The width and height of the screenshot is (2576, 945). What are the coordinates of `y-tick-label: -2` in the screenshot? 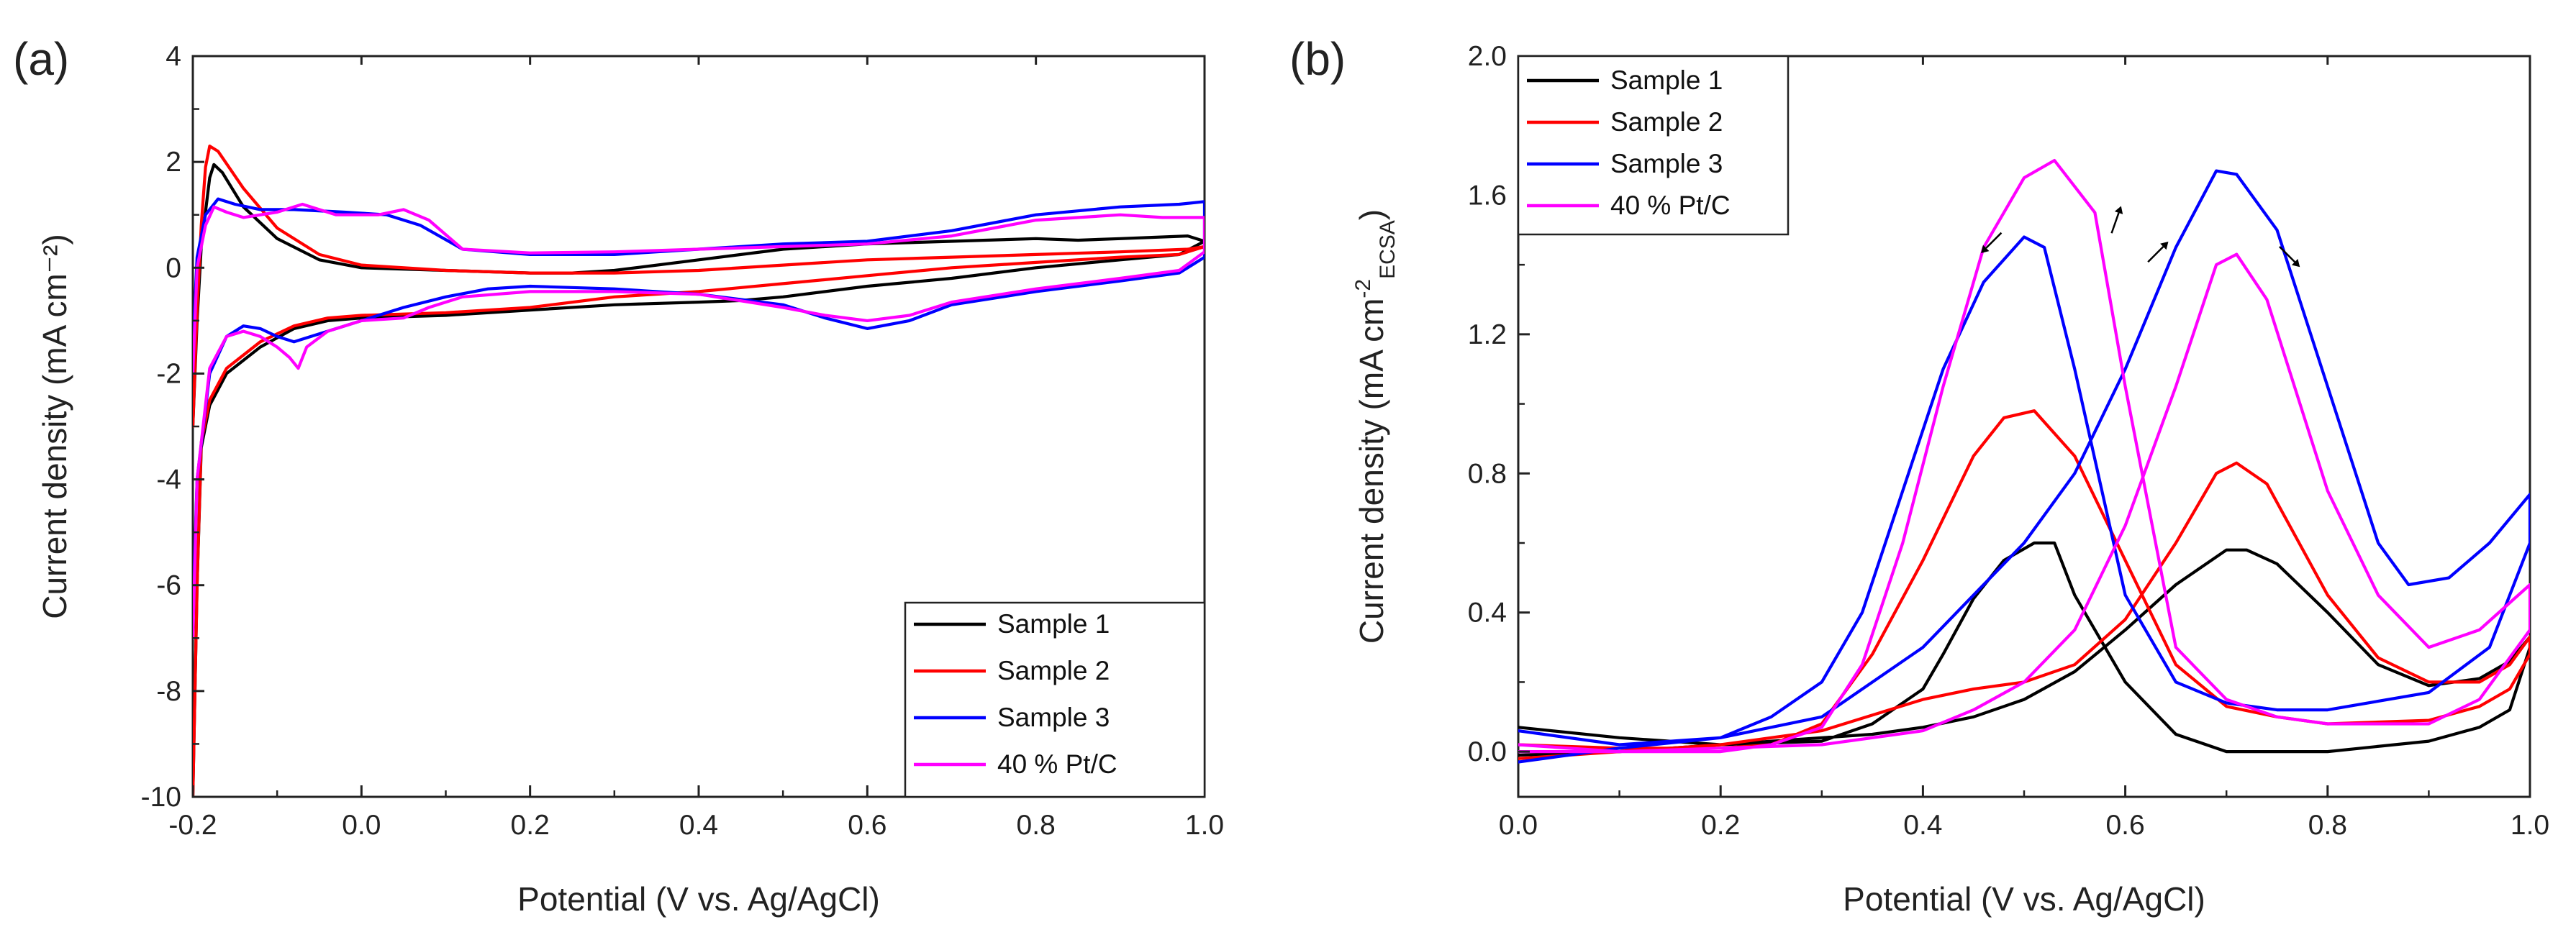 It's located at (168, 373).